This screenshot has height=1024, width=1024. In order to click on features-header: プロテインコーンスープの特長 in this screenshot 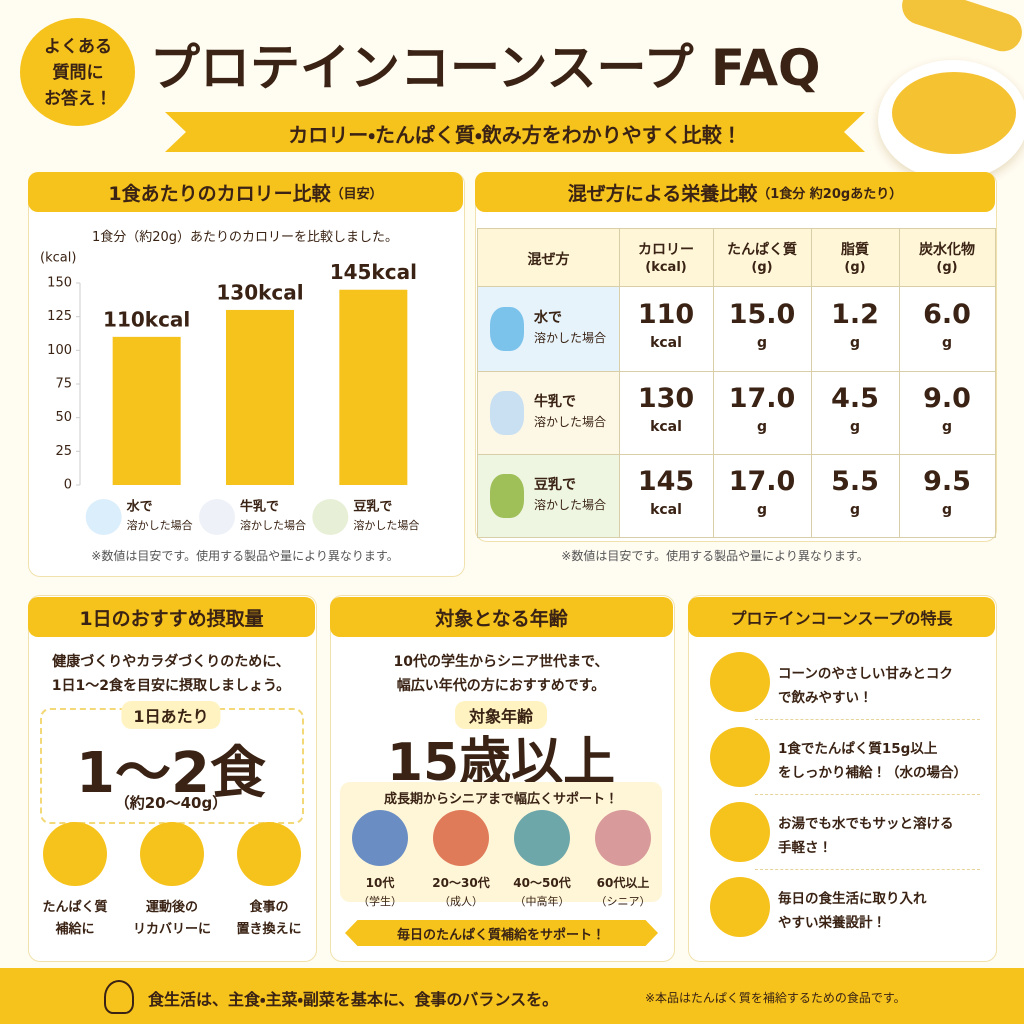, I will do `click(841, 617)`.